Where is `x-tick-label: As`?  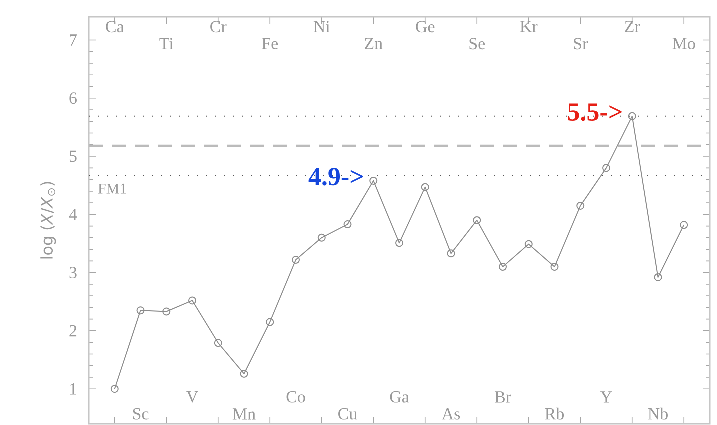 x-tick-label: As is located at coordinates (451, 414).